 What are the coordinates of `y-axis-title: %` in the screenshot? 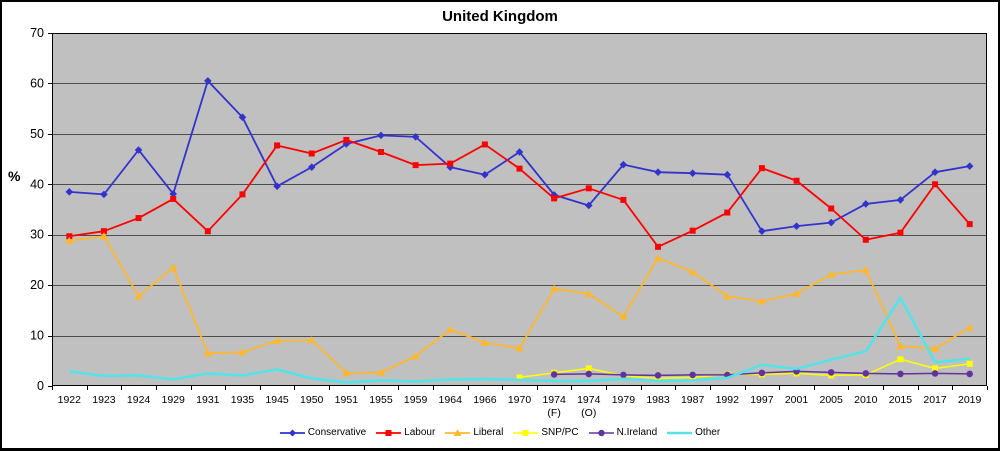 It's located at (14, 176).